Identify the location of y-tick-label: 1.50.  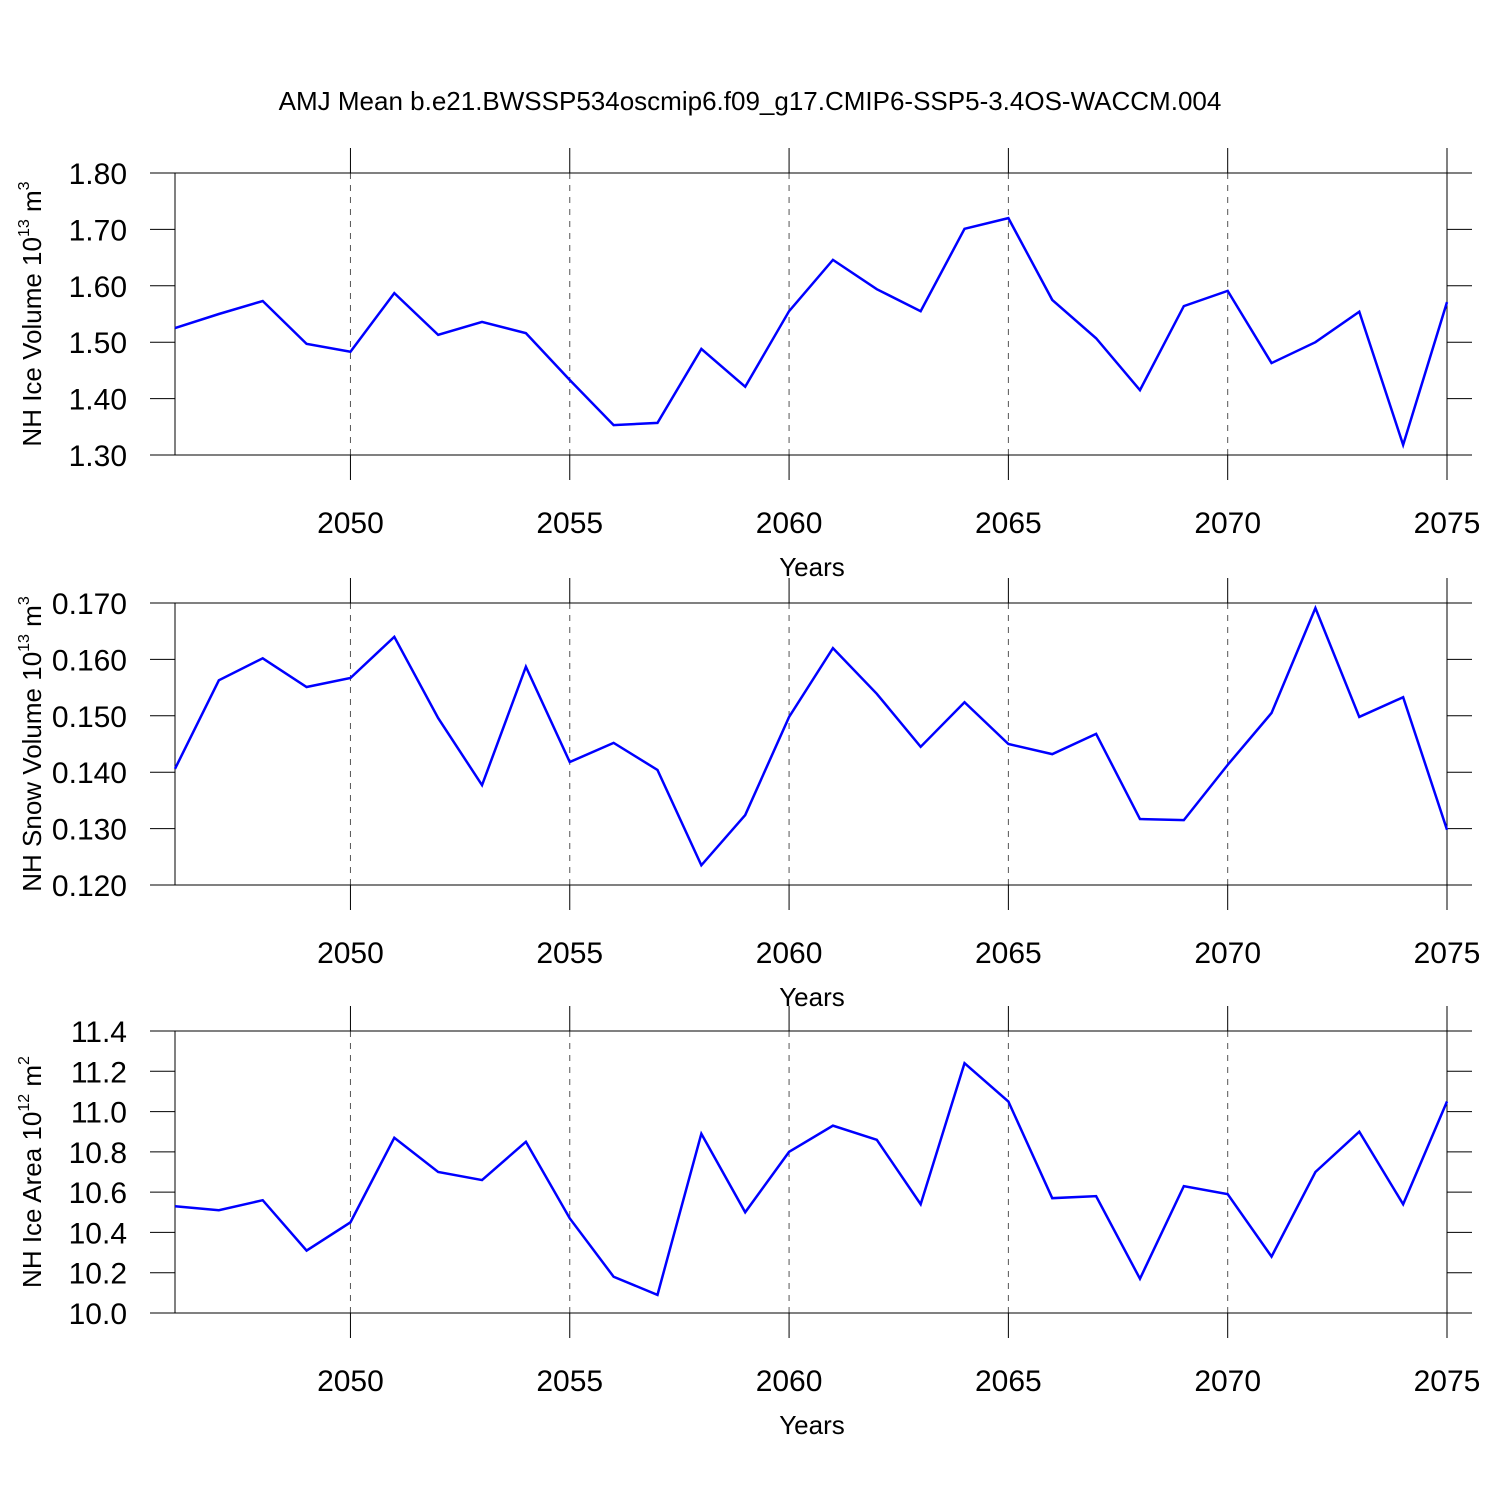
(98, 343).